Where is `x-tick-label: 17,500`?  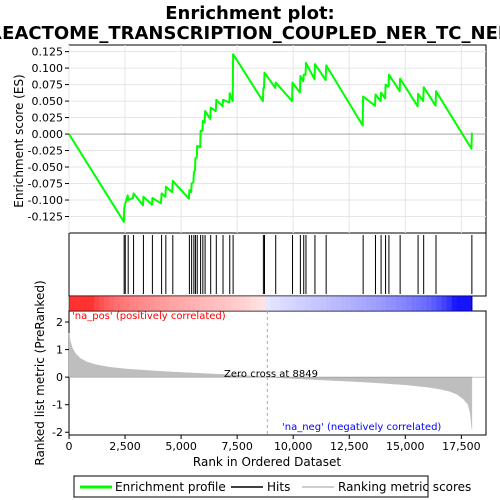 x-tick-label: 17,500 is located at coordinates (461, 446).